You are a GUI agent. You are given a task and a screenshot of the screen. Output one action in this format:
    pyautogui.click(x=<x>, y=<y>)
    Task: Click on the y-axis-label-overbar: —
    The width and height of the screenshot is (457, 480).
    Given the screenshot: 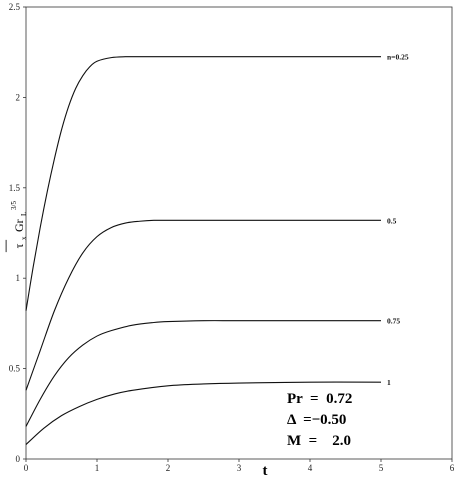 What is the action you would take?
    pyautogui.click(x=6, y=246)
    